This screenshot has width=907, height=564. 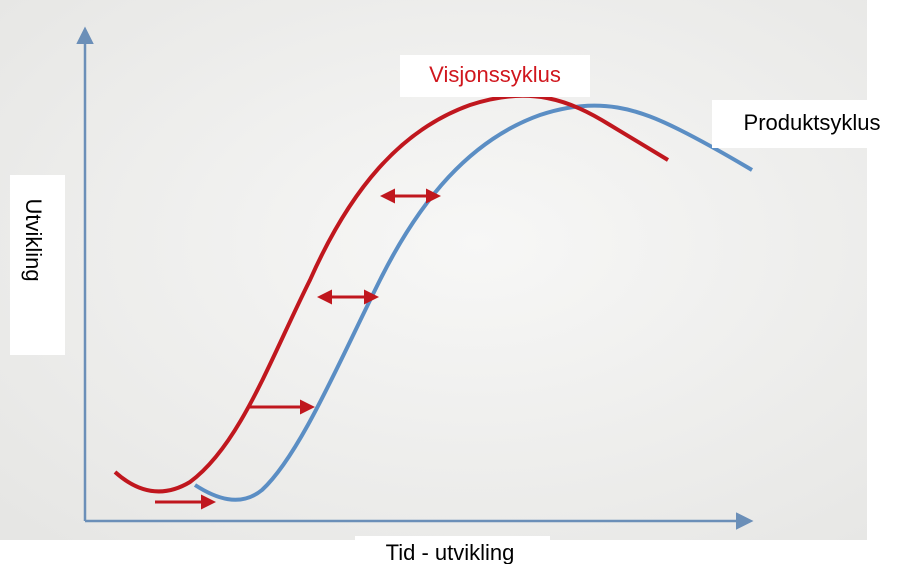 I want to click on product-label: Produktsyklus, so click(x=812, y=122).